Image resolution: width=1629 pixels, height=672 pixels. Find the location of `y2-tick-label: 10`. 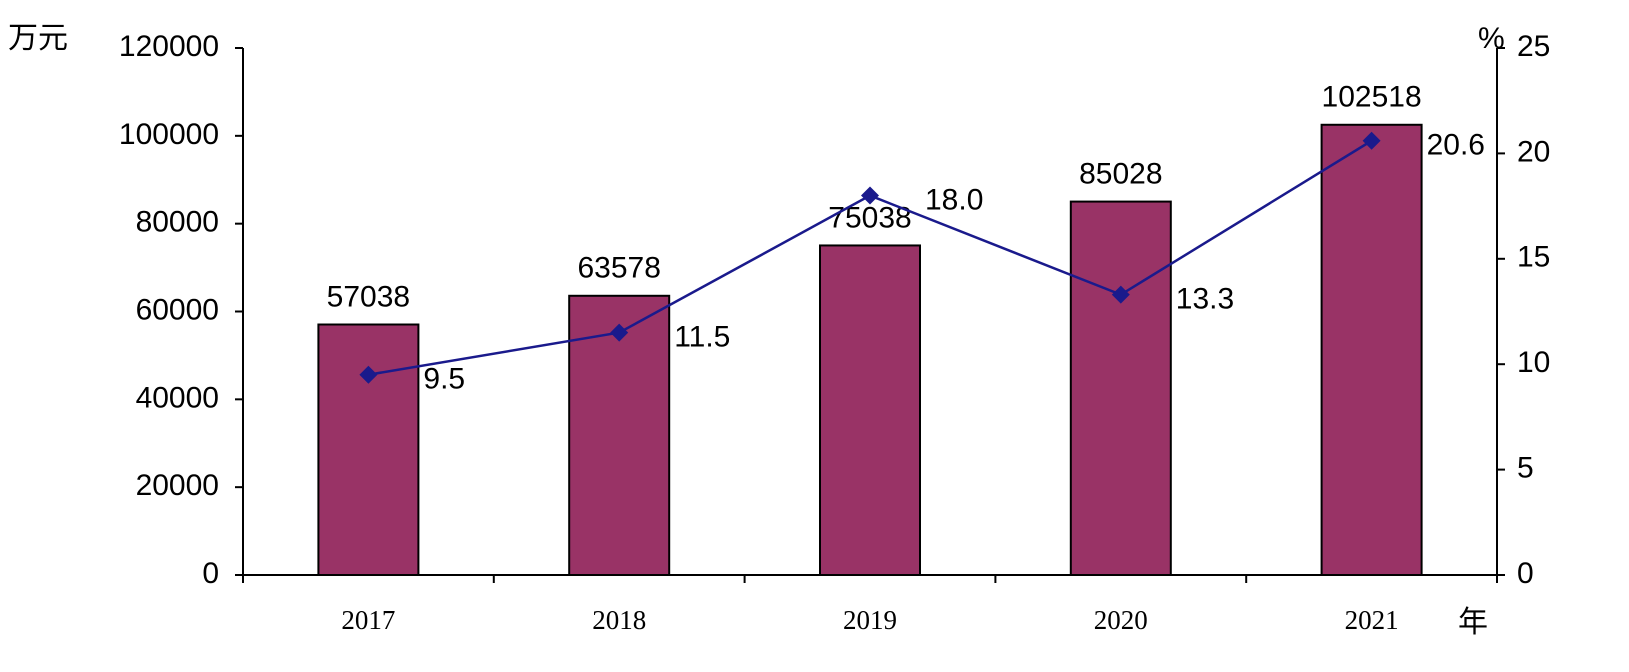

y2-tick-label: 10 is located at coordinates (1533, 362).